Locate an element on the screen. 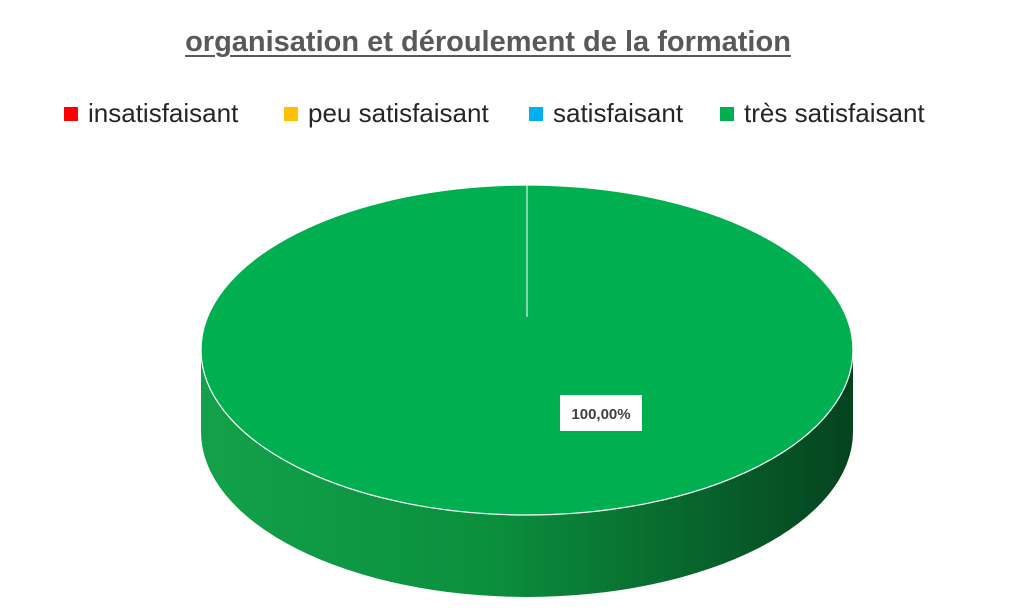 The width and height of the screenshot is (1024, 614). legend-swatch-insatisfaisant is located at coordinates (71, 113).